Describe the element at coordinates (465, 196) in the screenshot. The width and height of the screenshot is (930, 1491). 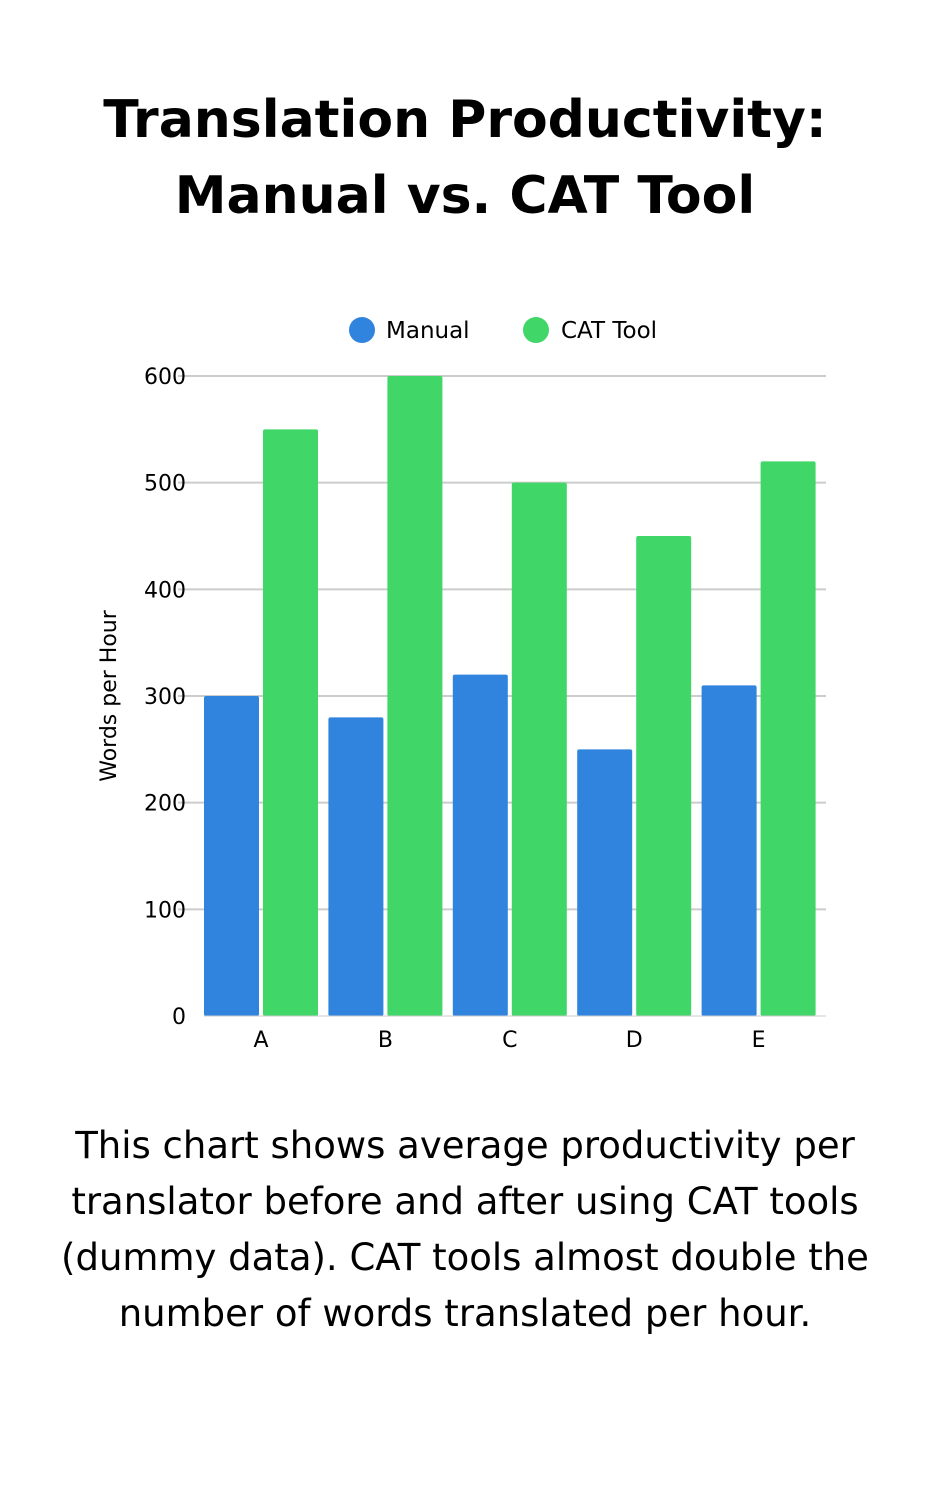
I see `chart-title-line-2: Manual vs. CAT Tool` at that location.